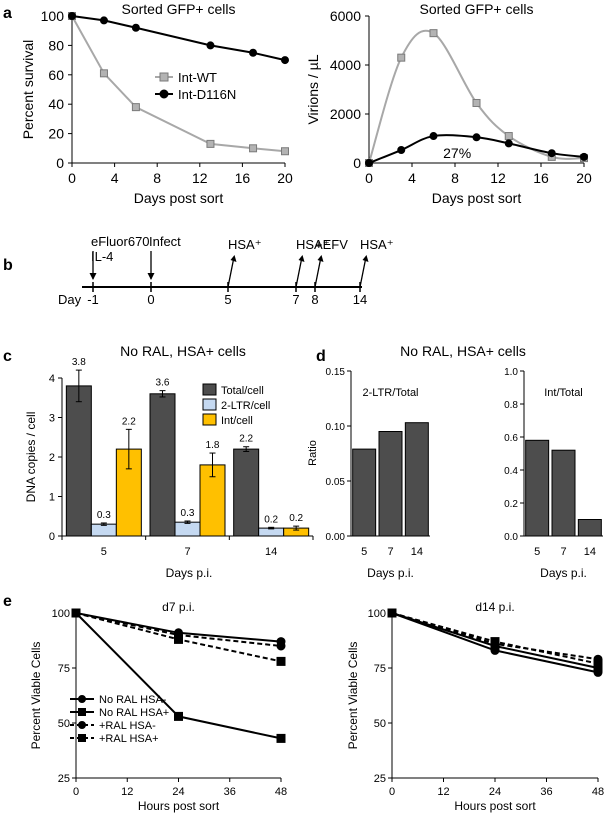 This screenshot has width=613, height=818. Describe the element at coordinates (64, 724) in the screenshot. I see `e-left-y-tick-label: 50` at that location.